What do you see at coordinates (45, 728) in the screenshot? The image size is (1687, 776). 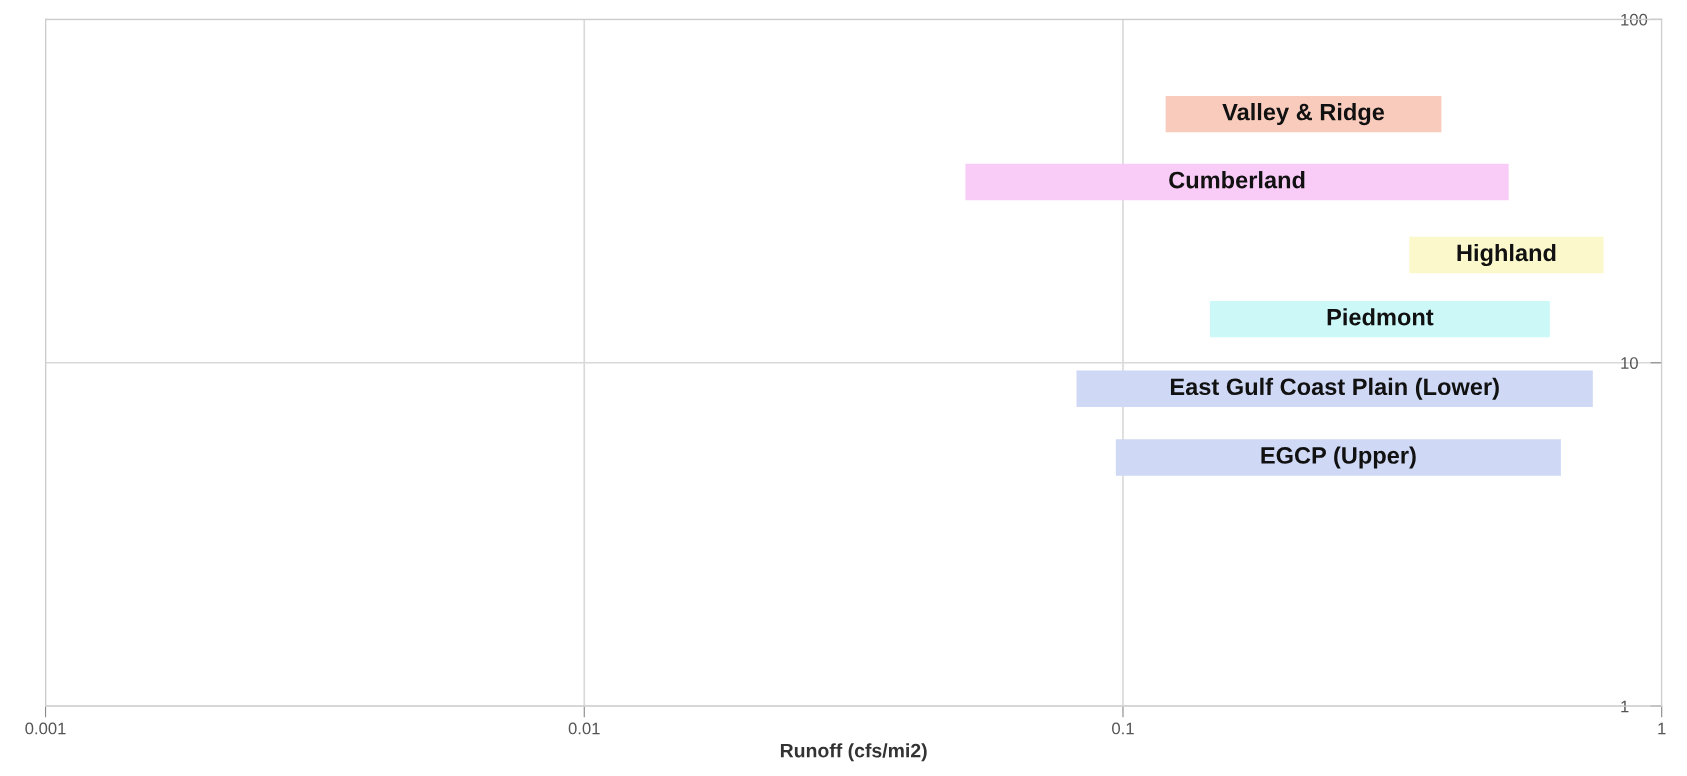 I see `x-tick-label: 0.001` at bounding box center [45, 728].